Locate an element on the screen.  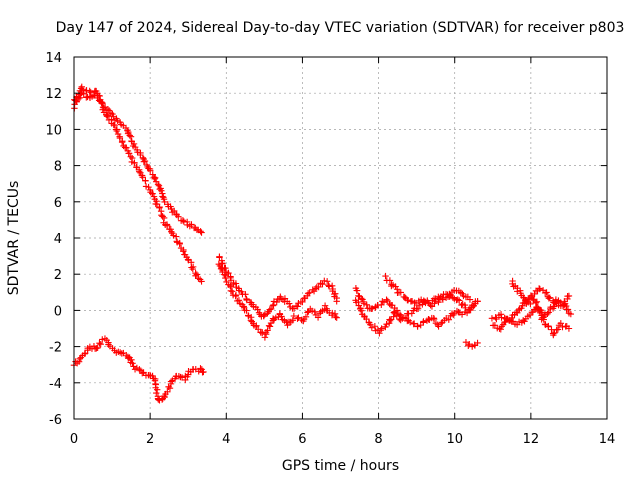
y-tick-label: -6 is located at coordinates (55, 420).